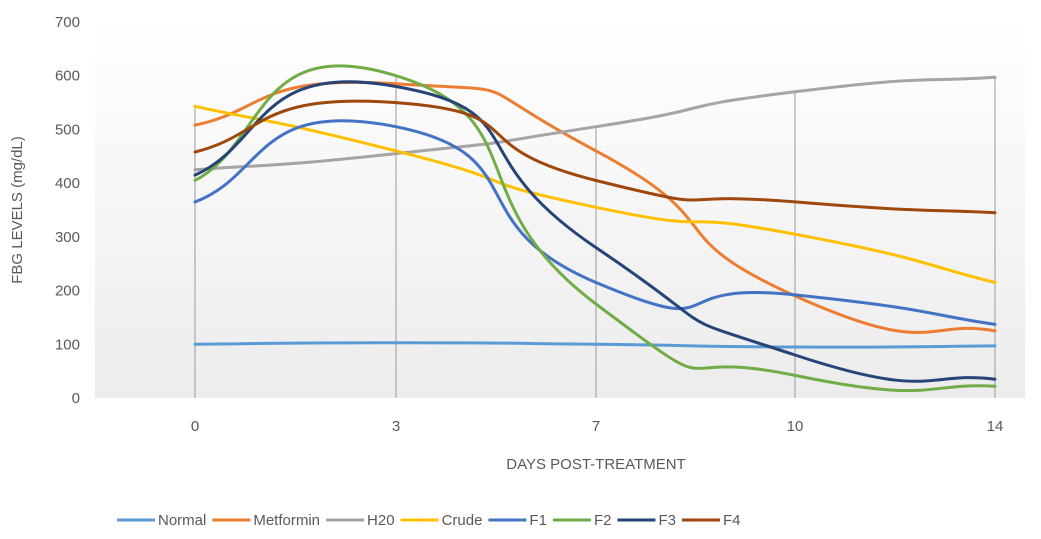 This screenshot has height=539, width=1041. What do you see at coordinates (646, 520) in the screenshot?
I see `legend-item: F3` at bounding box center [646, 520].